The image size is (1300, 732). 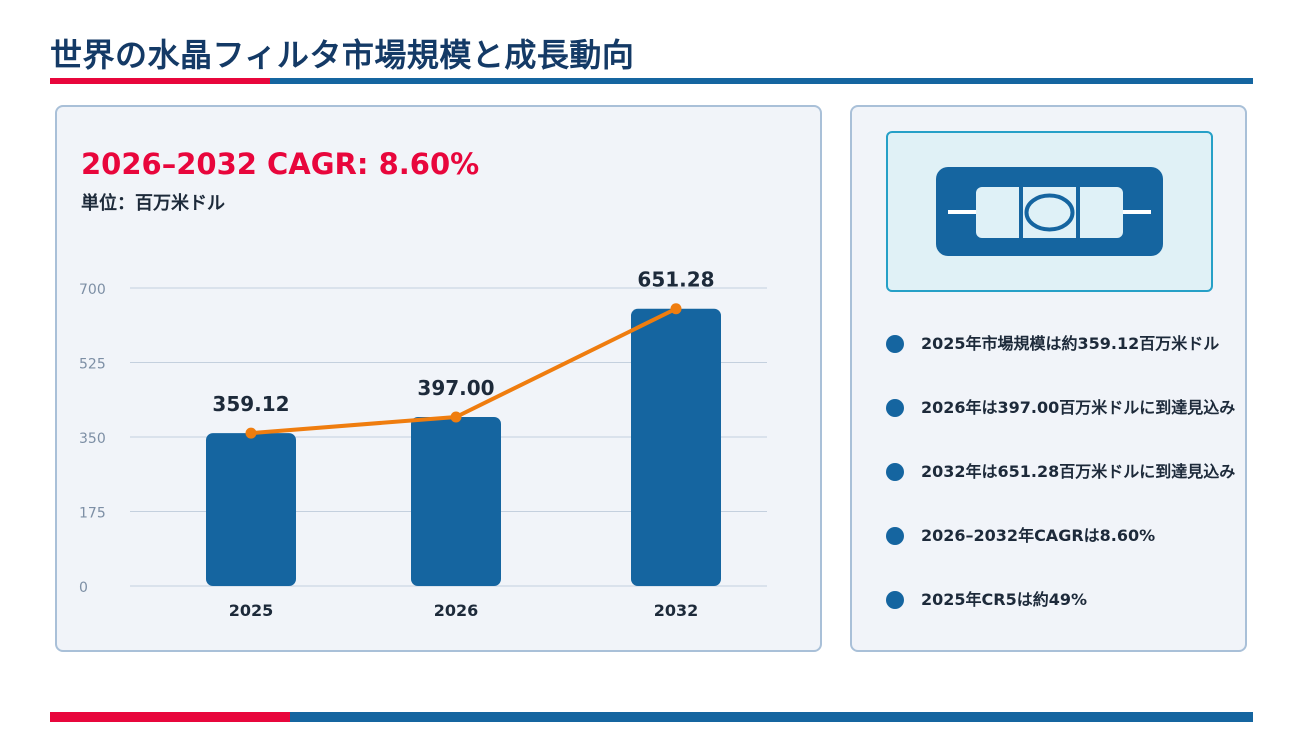 I want to click on data-label: 359.12, so click(x=250, y=404).